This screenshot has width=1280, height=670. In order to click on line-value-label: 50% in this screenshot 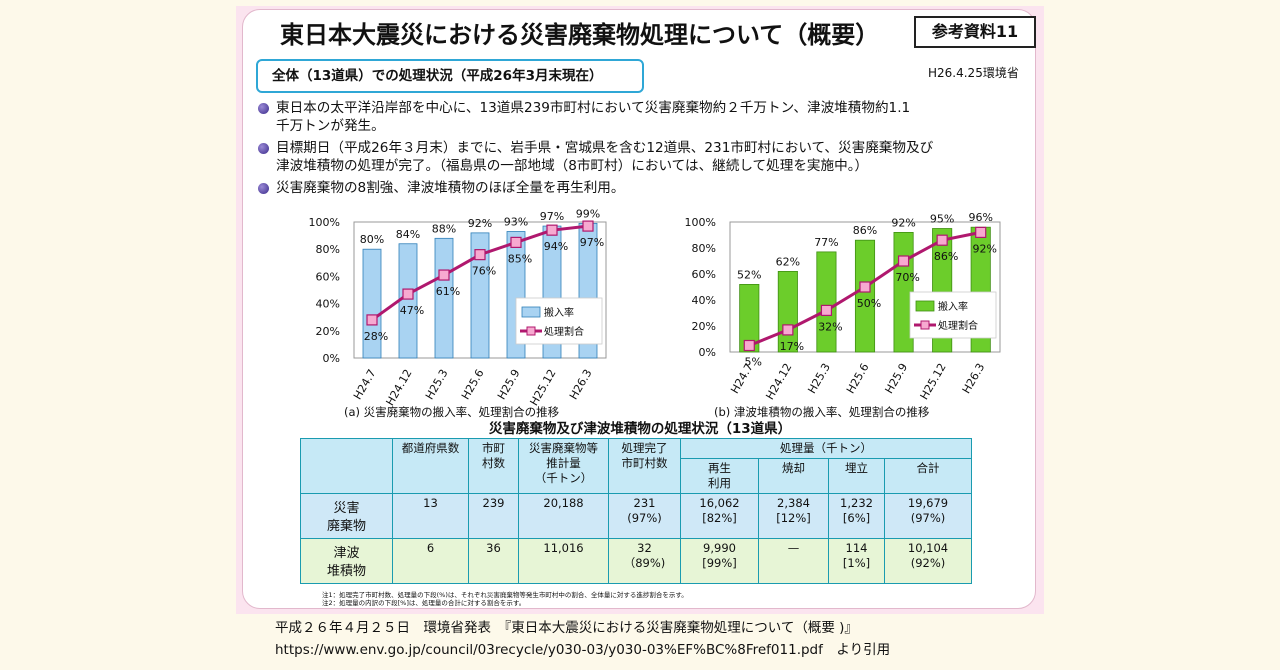, I will do `click(869, 303)`.